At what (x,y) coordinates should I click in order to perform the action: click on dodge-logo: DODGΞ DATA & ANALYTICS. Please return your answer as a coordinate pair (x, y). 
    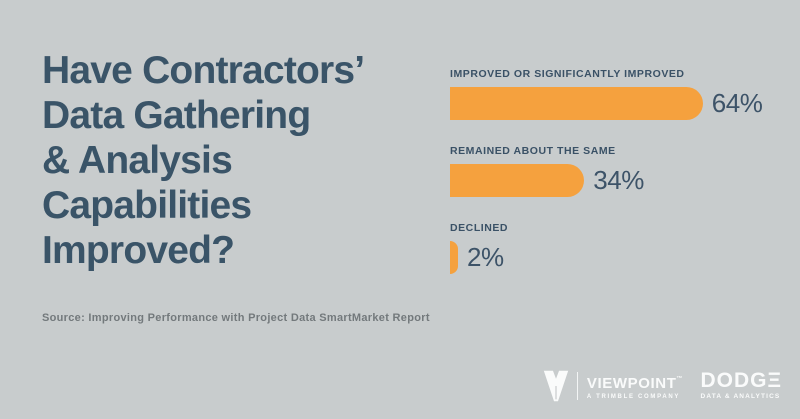
    Looking at the image, I should click on (741, 384).